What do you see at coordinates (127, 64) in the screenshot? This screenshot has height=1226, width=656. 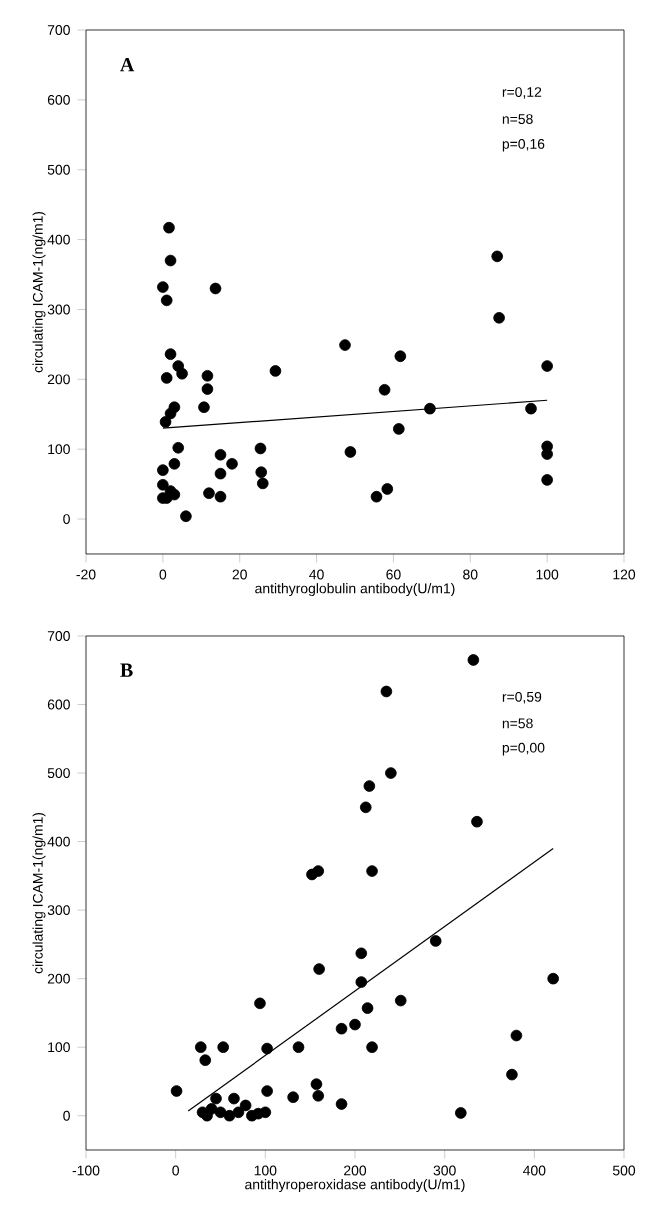 I see `annotation: A` at bounding box center [127, 64].